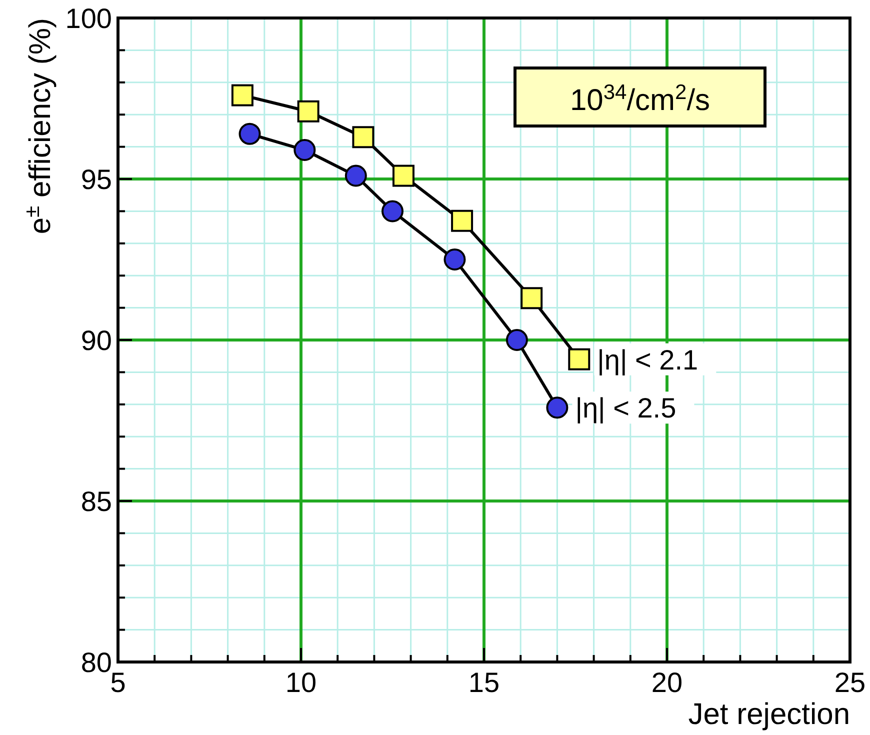  Describe the element at coordinates (118, 682) in the screenshot. I see `x-tick-label: 5` at that location.